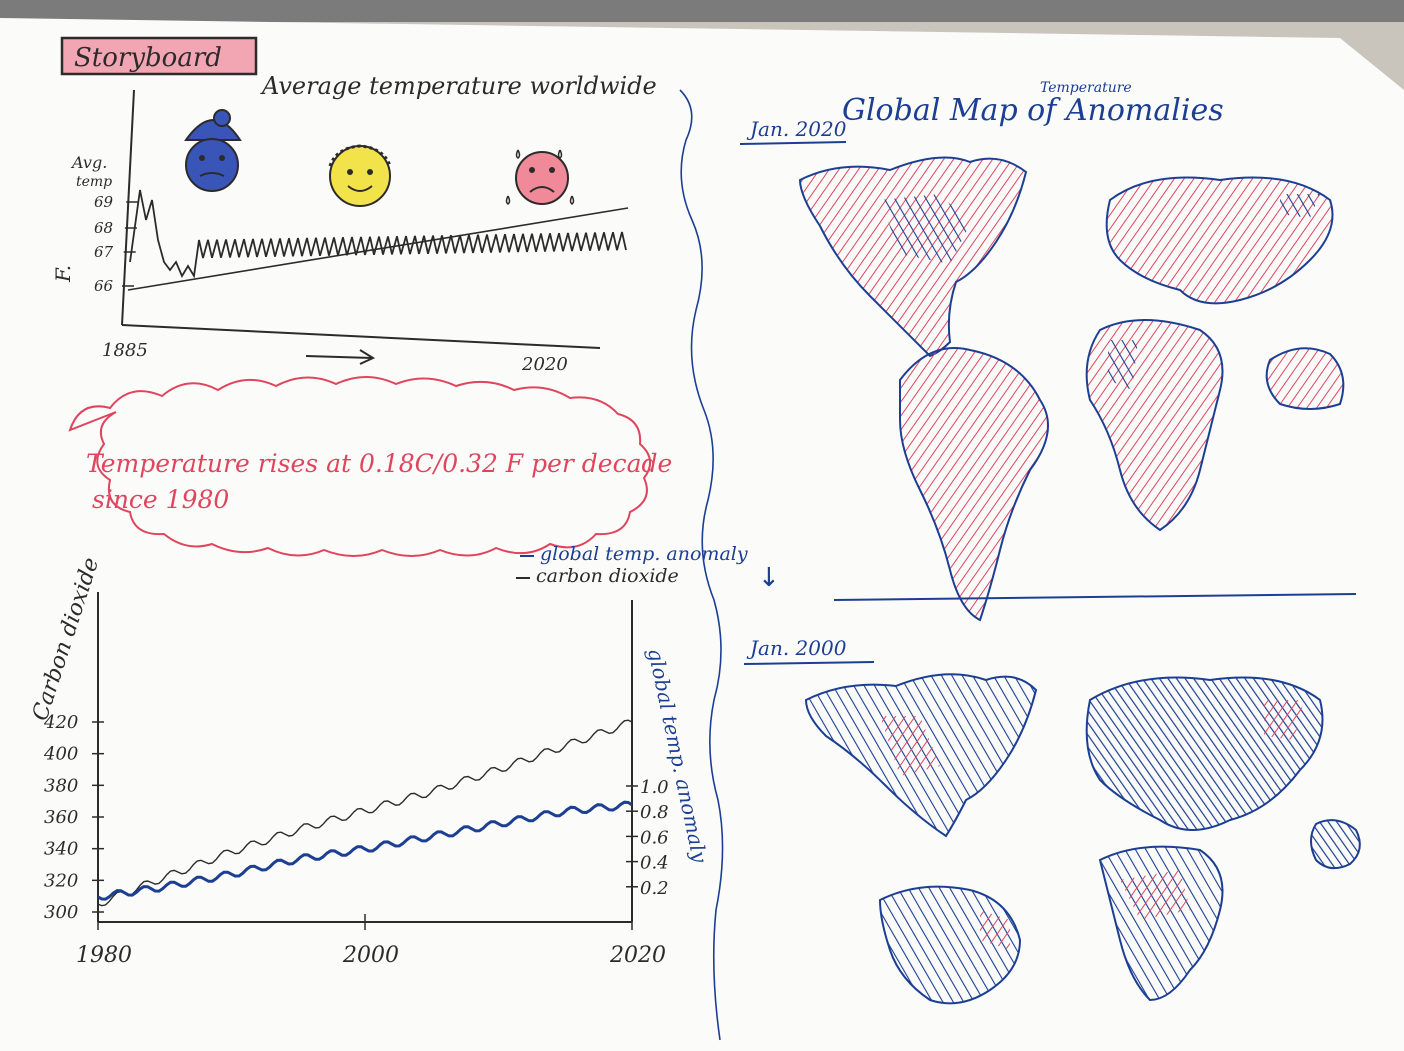  I want to click on australia-2000, so click(1335, 844).